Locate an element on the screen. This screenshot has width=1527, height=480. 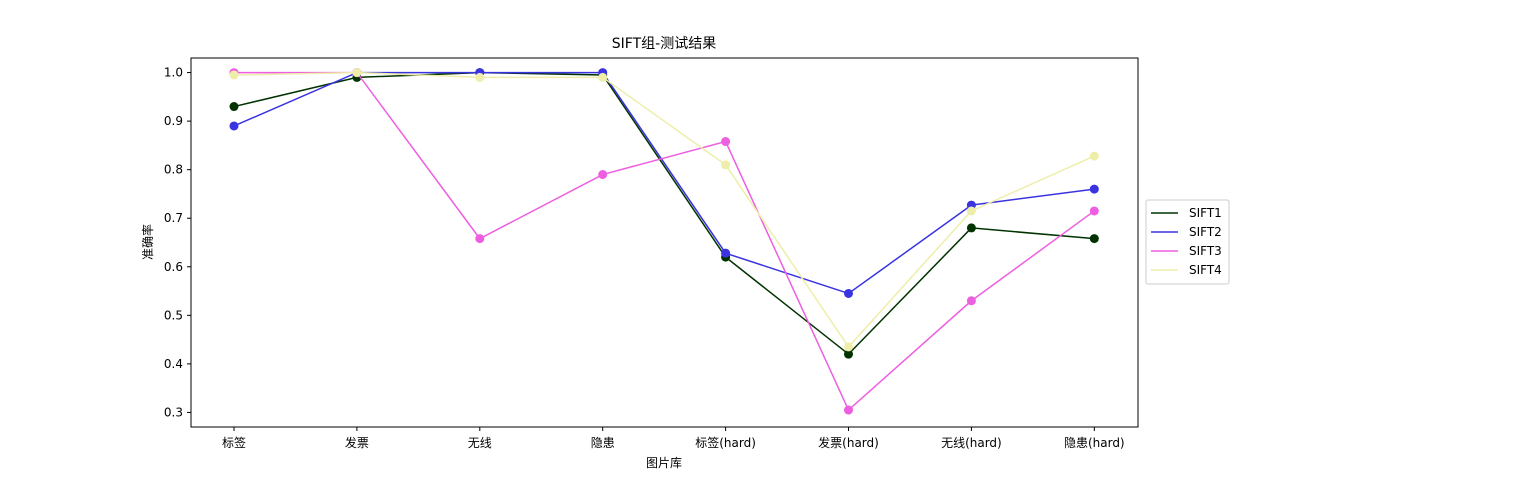
chart-title: SIFT组-测试结果 is located at coordinates (664, 44).